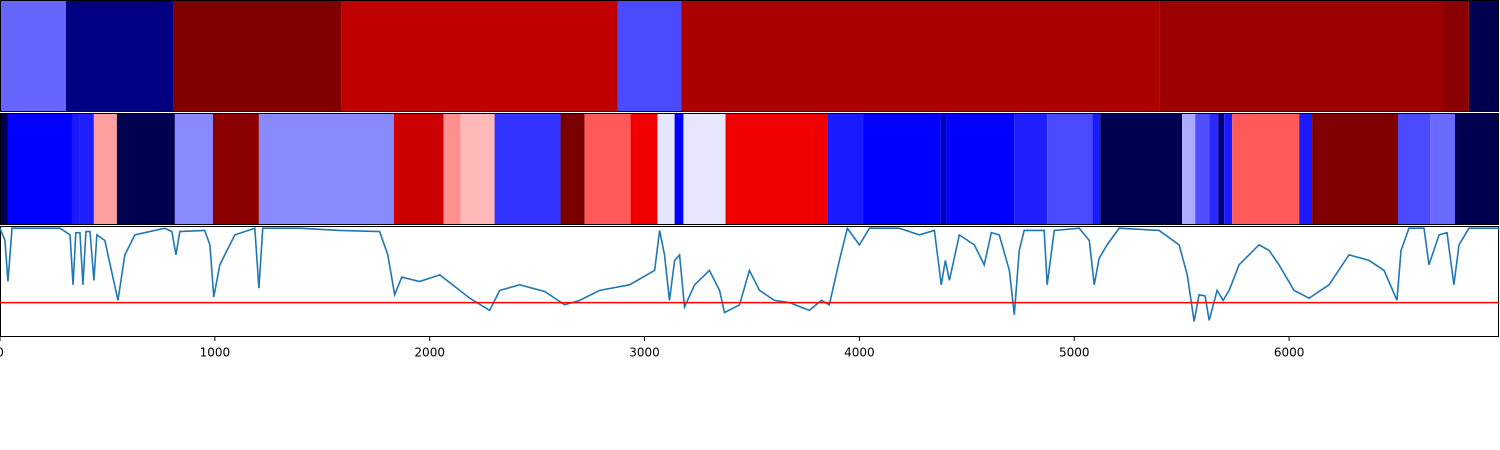  I want to click on x-tick-label: 1000, so click(215, 353).